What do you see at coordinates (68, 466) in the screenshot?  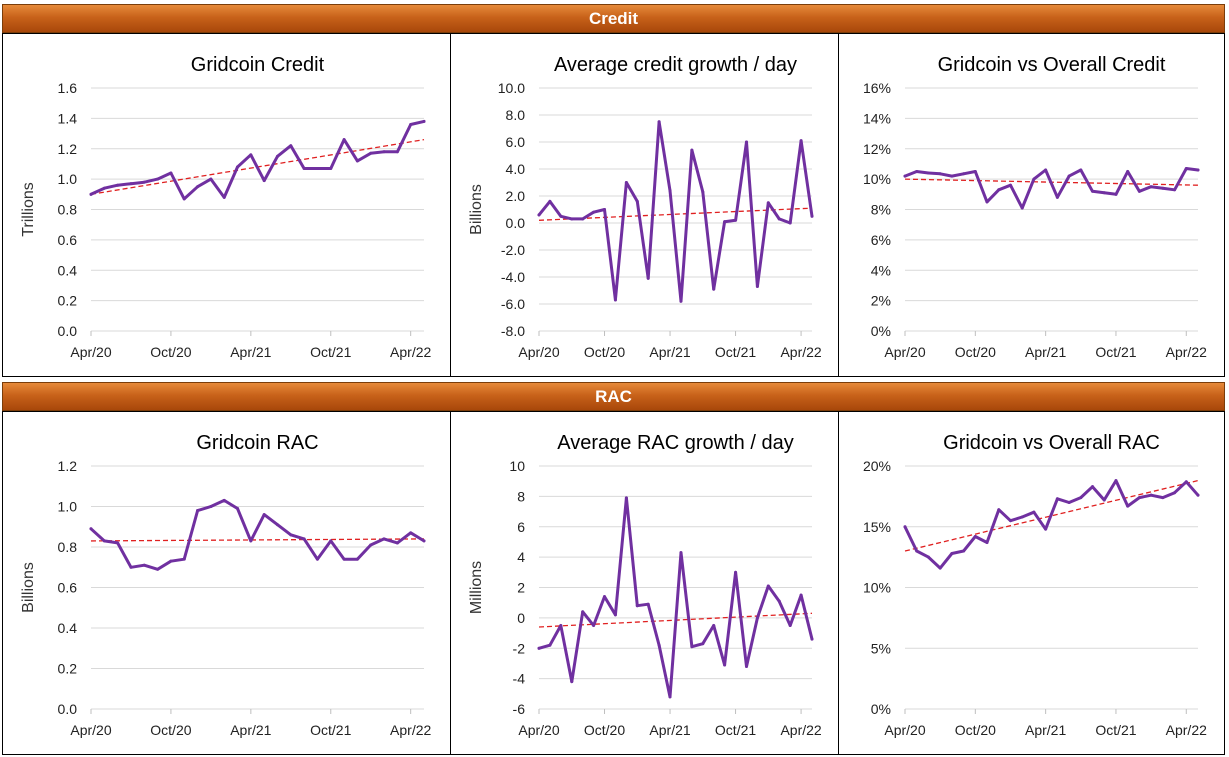 I see `y-tick-label: 1.2` at bounding box center [68, 466].